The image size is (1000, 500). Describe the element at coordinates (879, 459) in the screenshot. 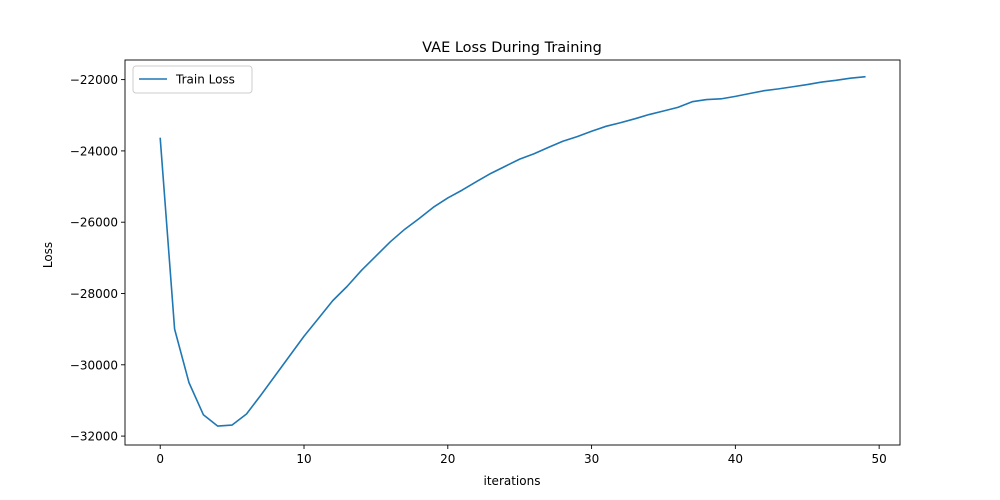

I see `x-tick-label: 50` at that location.